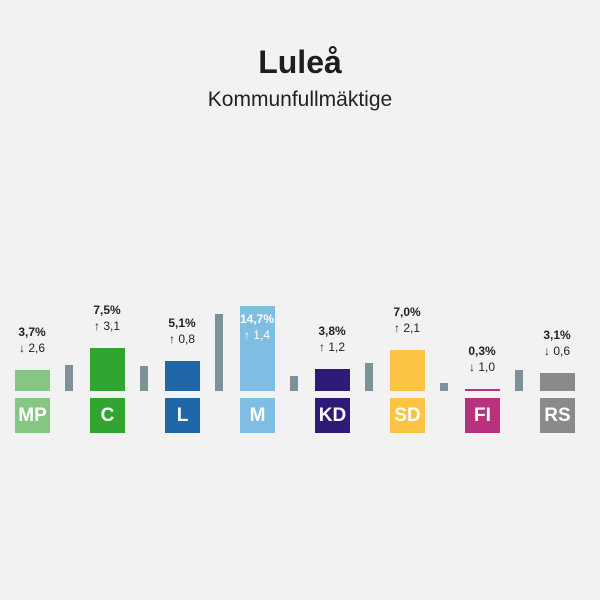 The height and width of the screenshot is (600, 600). I want to click on previous-bar-m, so click(219, 352).